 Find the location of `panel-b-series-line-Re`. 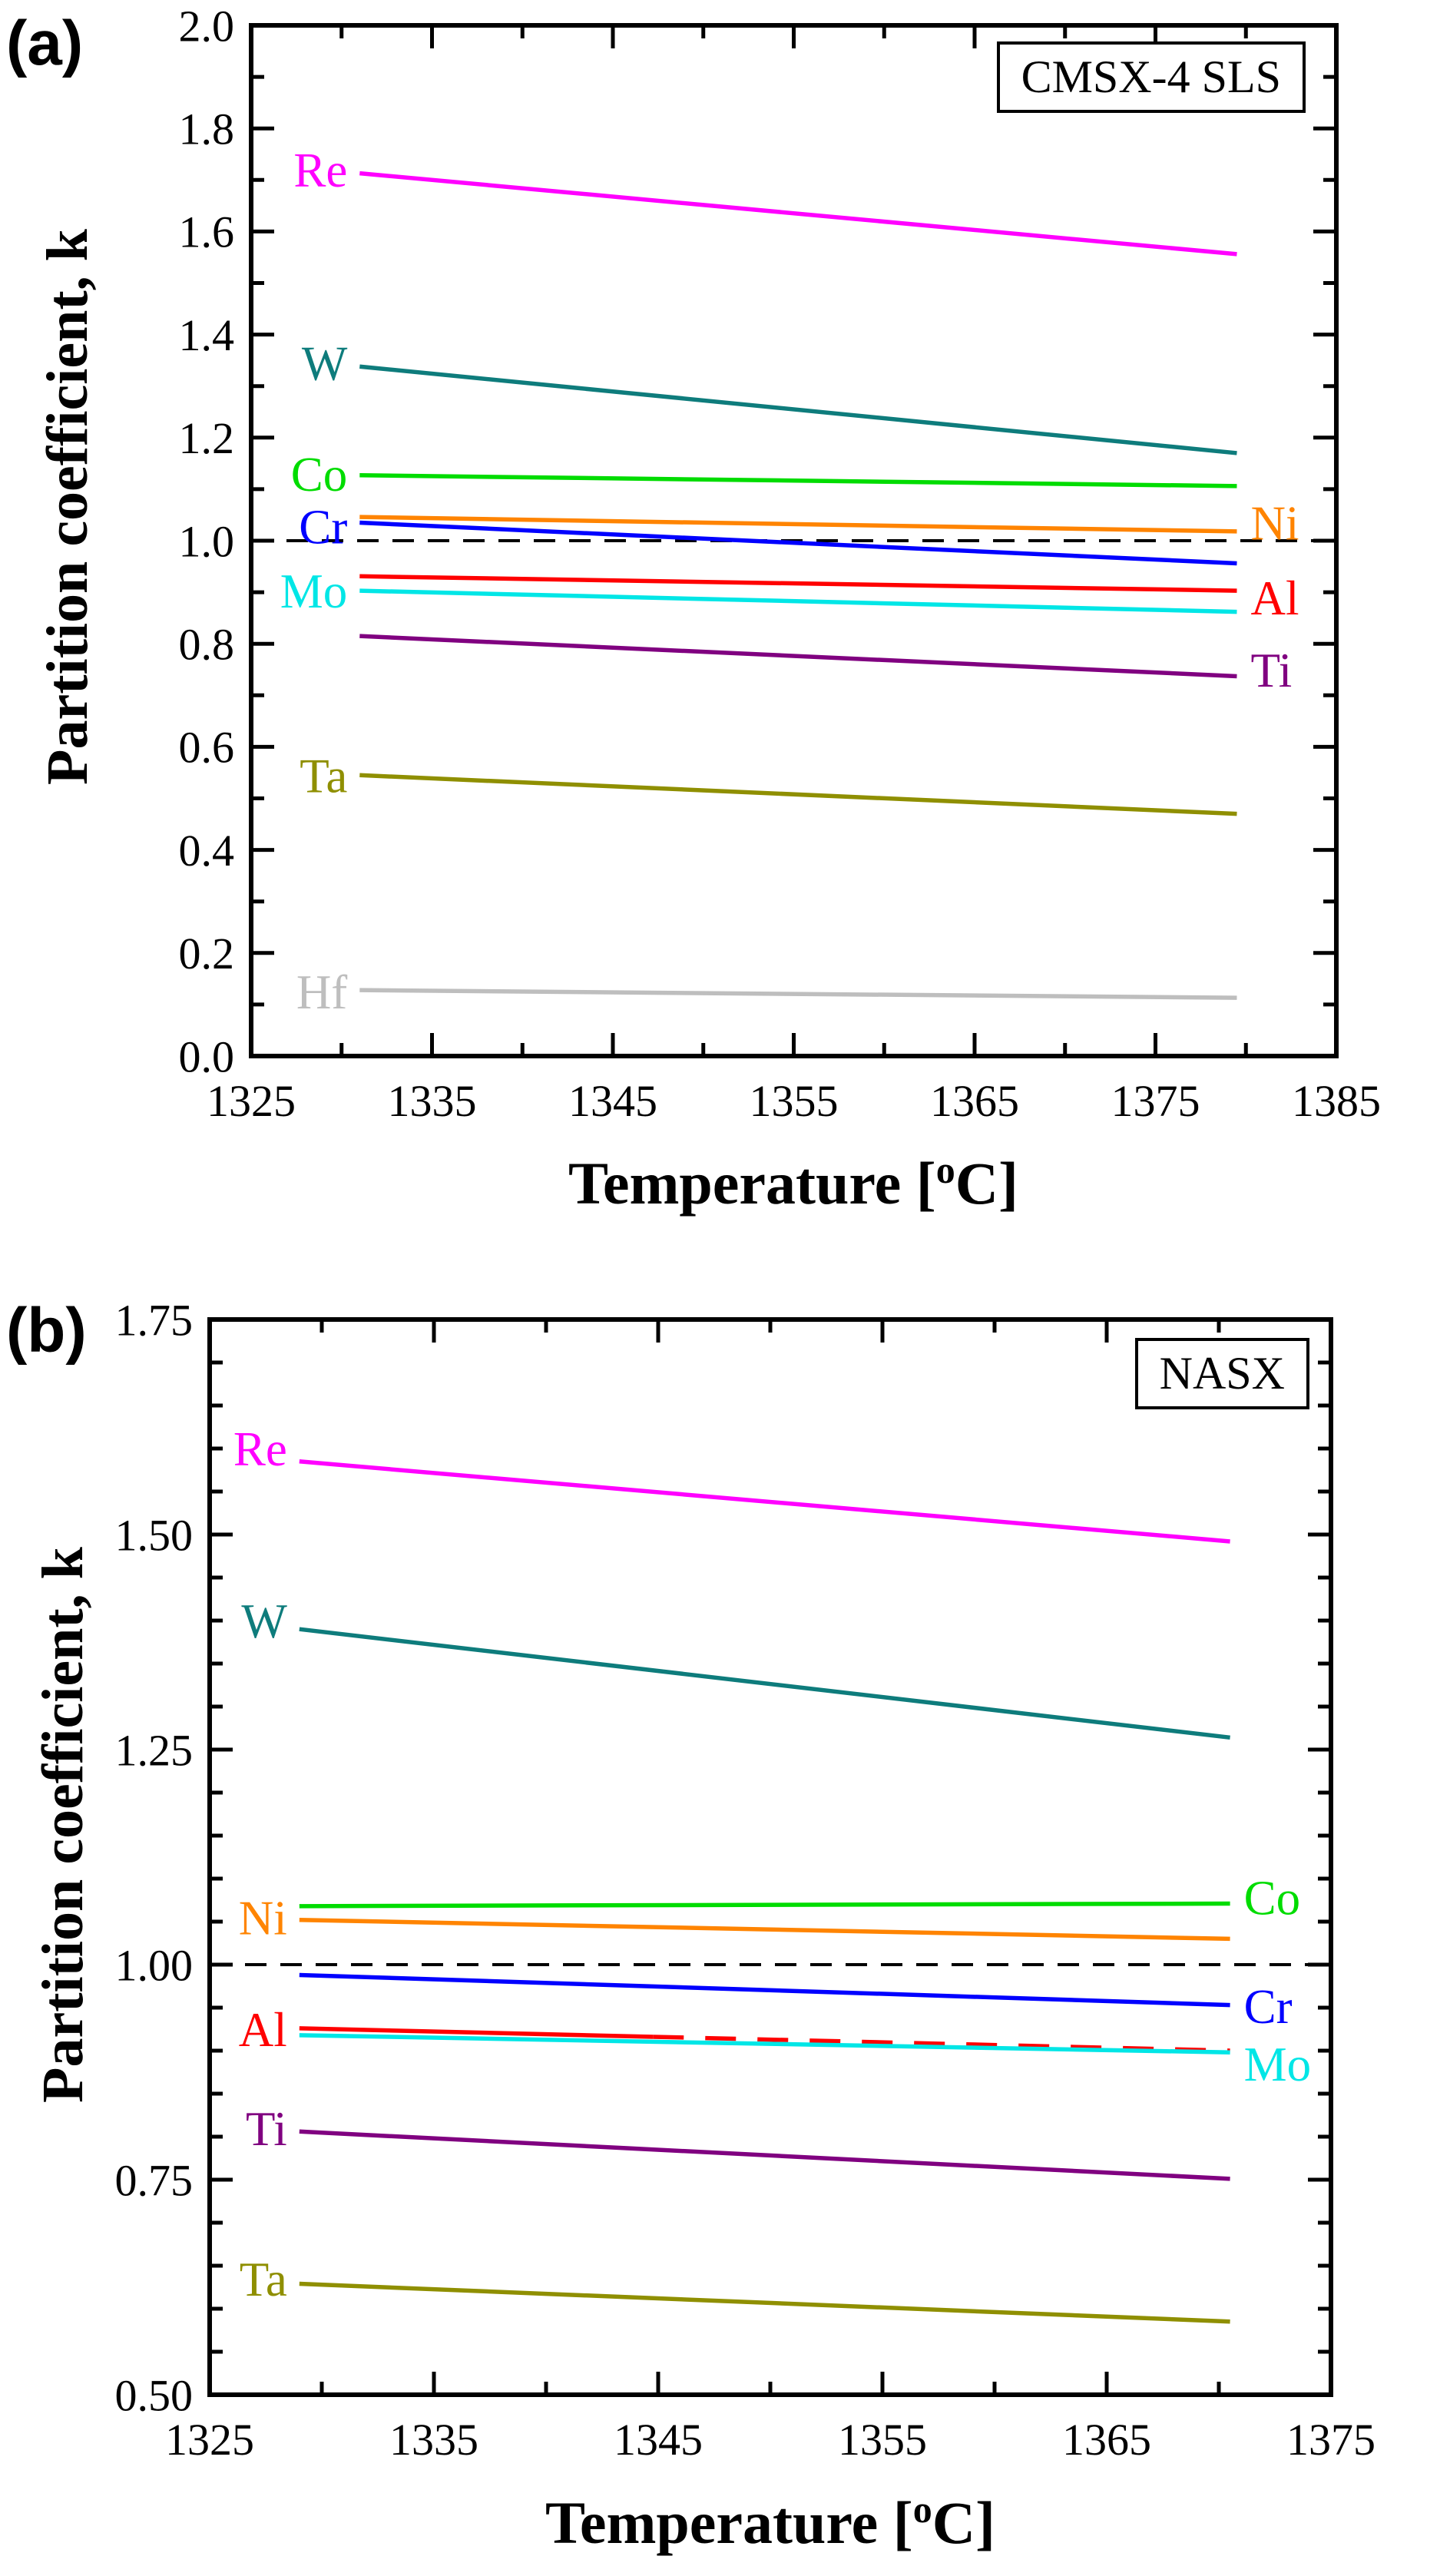

panel-b-series-line-Re is located at coordinates (764, 1502).